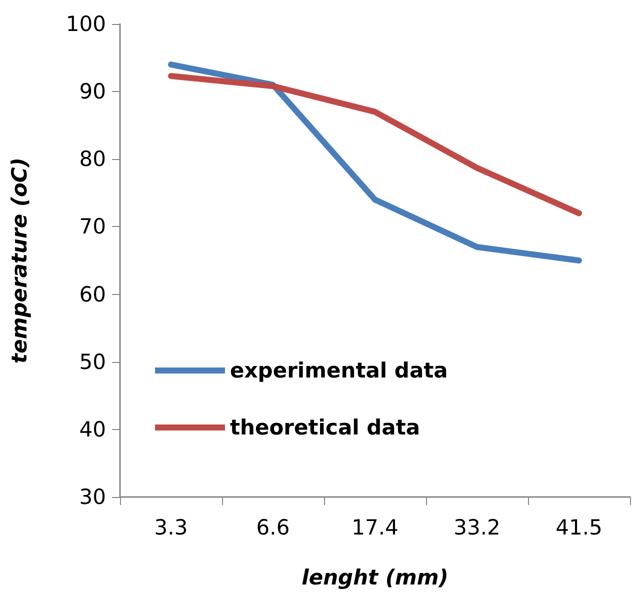  What do you see at coordinates (579, 528) in the screenshot?
I see `x-tick-label: 41.5` at bounding box center [579, 528].